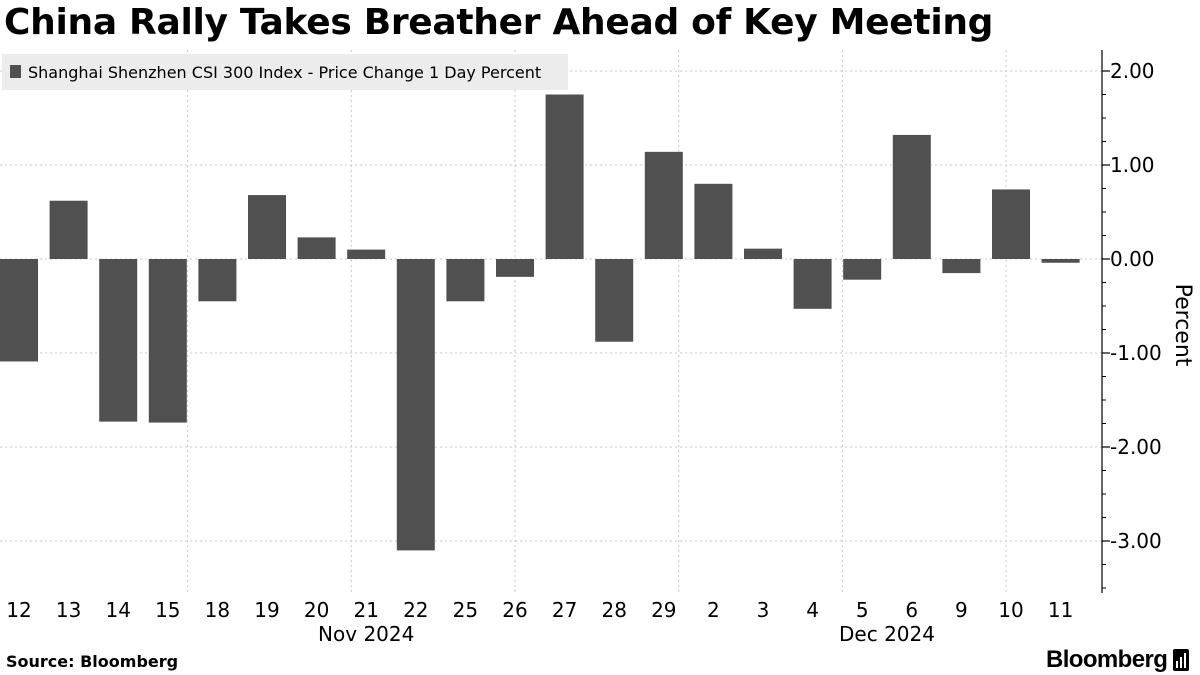 The width and height of the screenshot is (1200, 675). What do you see at coordinates (663, 610) in the screenshot?
I see `x-tick-label: 29` at bounding box center [663, 610].